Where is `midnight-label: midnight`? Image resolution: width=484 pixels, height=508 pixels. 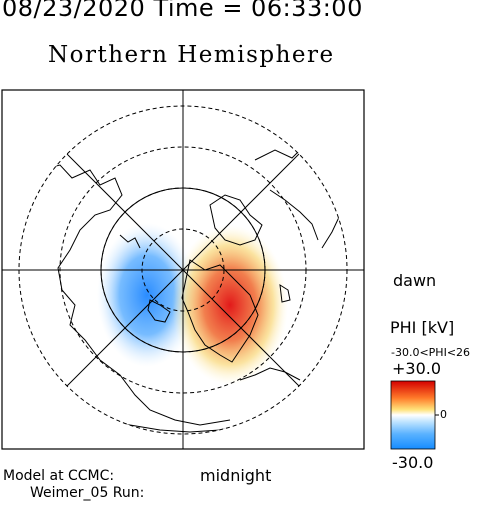 midnight-label: midnight is located at coordinates (236, 475).